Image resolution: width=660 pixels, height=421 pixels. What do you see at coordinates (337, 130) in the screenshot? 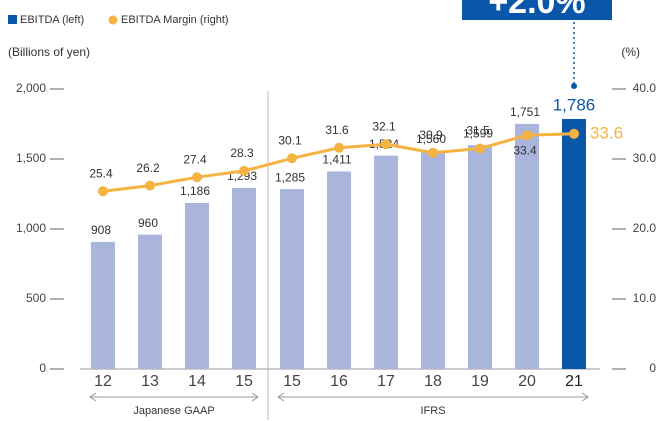
I see `margin-value-label: 31.6` at bounding box center [337, 130].